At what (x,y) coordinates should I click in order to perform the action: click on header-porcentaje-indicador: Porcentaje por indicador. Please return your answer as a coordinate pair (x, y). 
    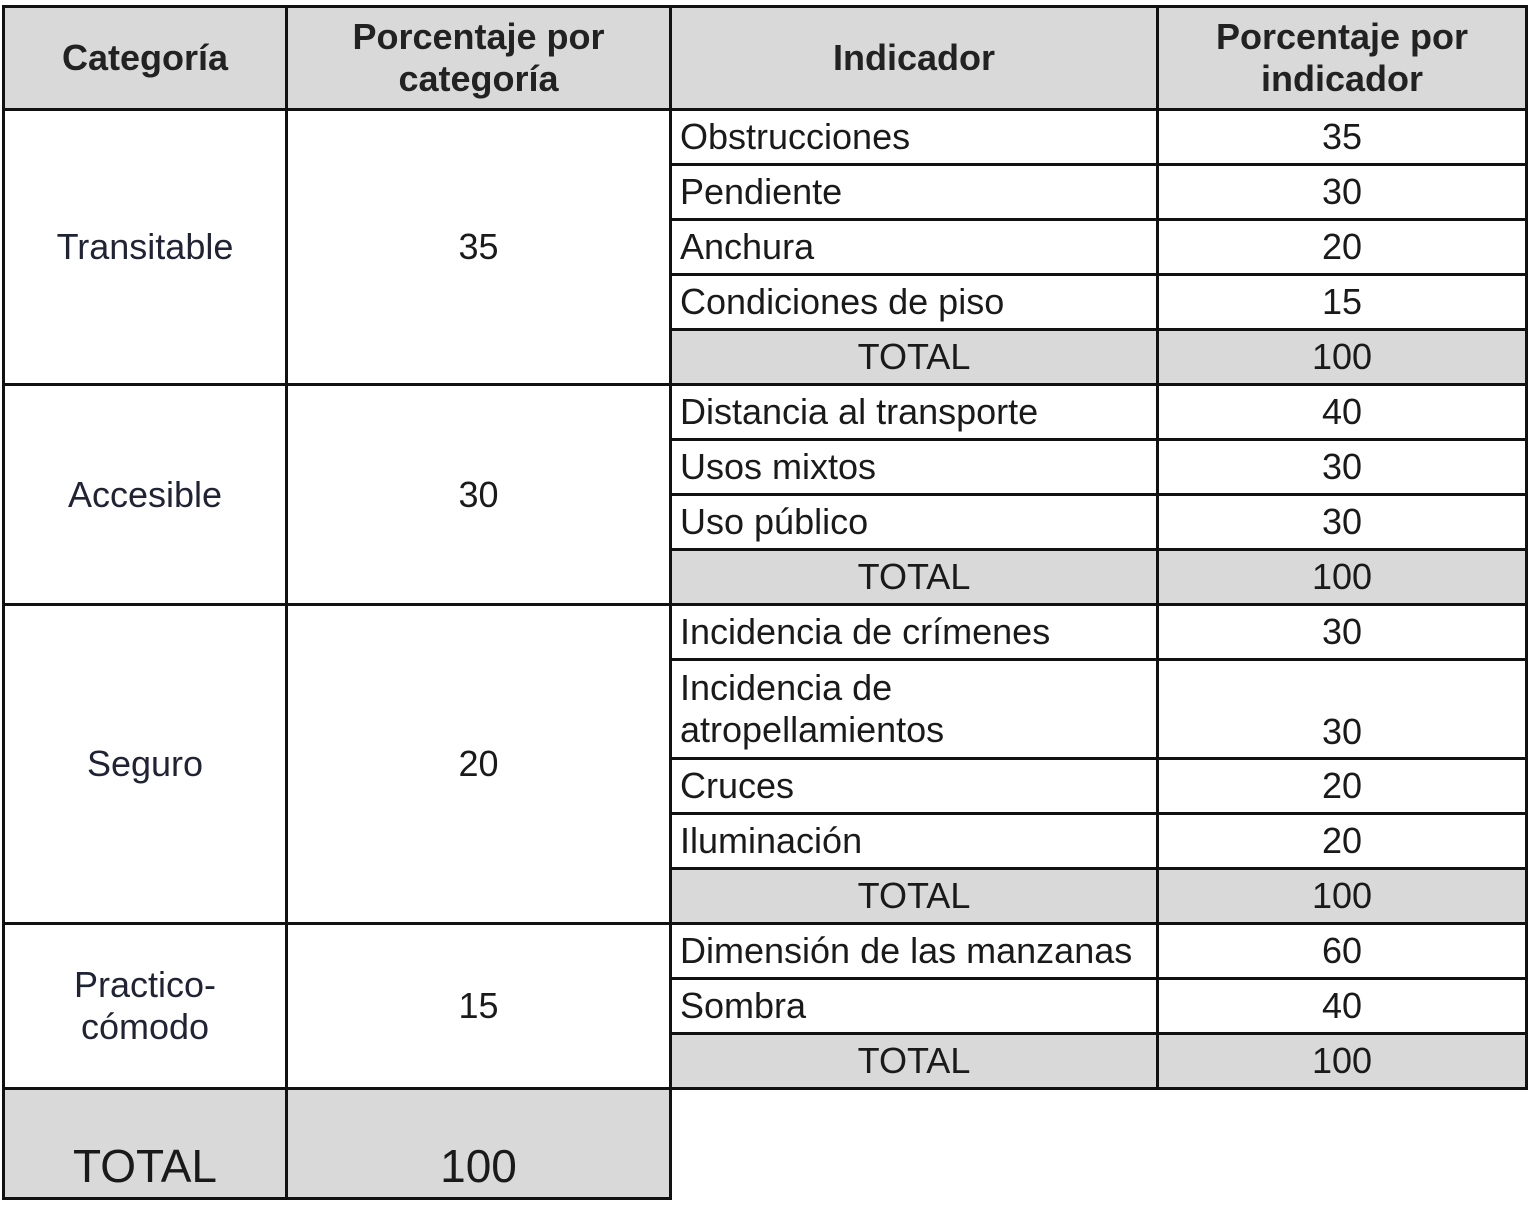
    Looking at the image, I should click on (1342, 58).